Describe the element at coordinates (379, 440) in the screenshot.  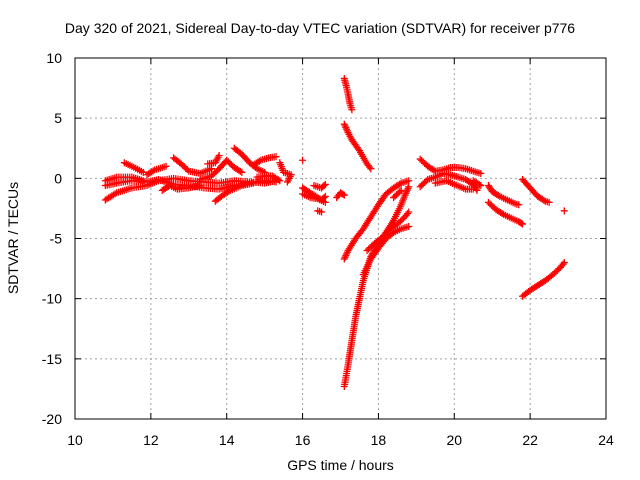
I see `x-tick-label: 18` at that location.